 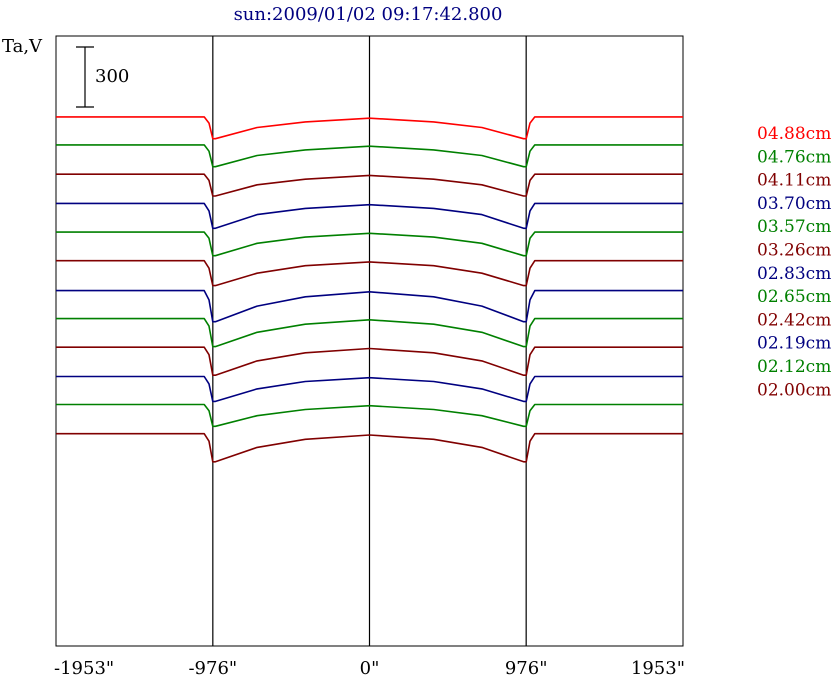 I want to click on legend-entry-2: 04.11cm, so click(x=794, y=181).